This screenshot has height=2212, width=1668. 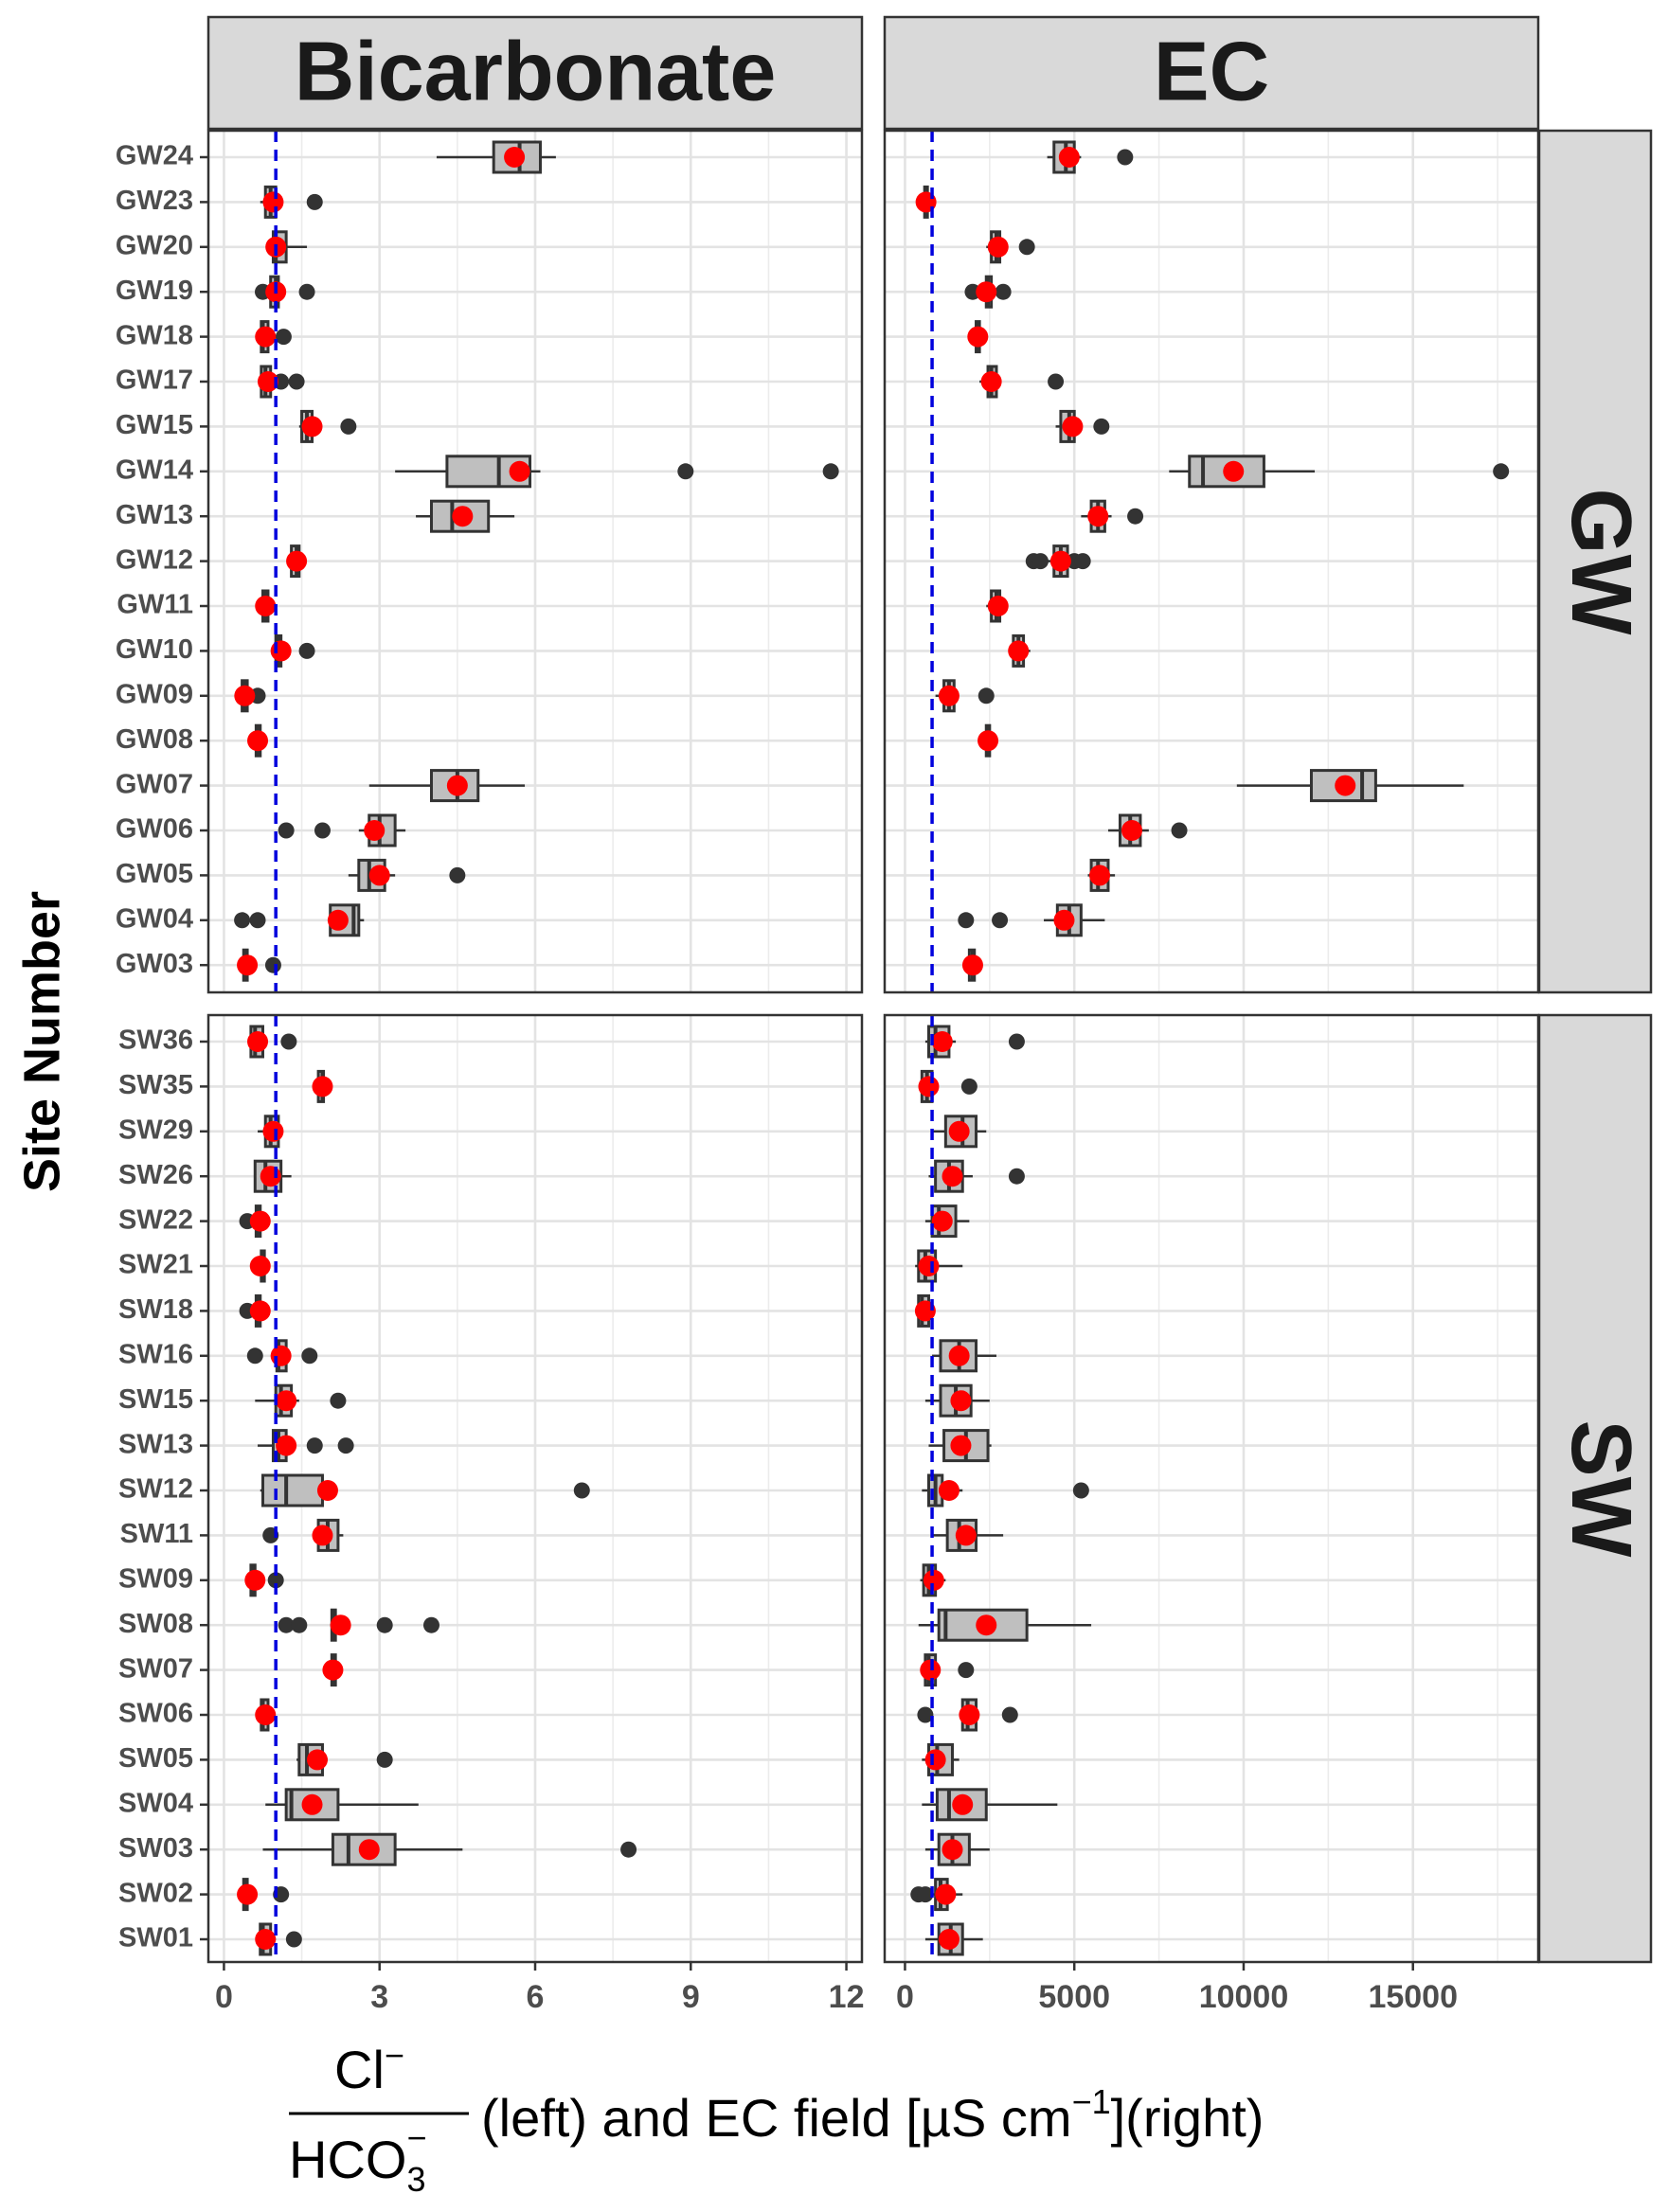 I want to click on ec-sw-box-sw35, so click(x=947, y=1086).